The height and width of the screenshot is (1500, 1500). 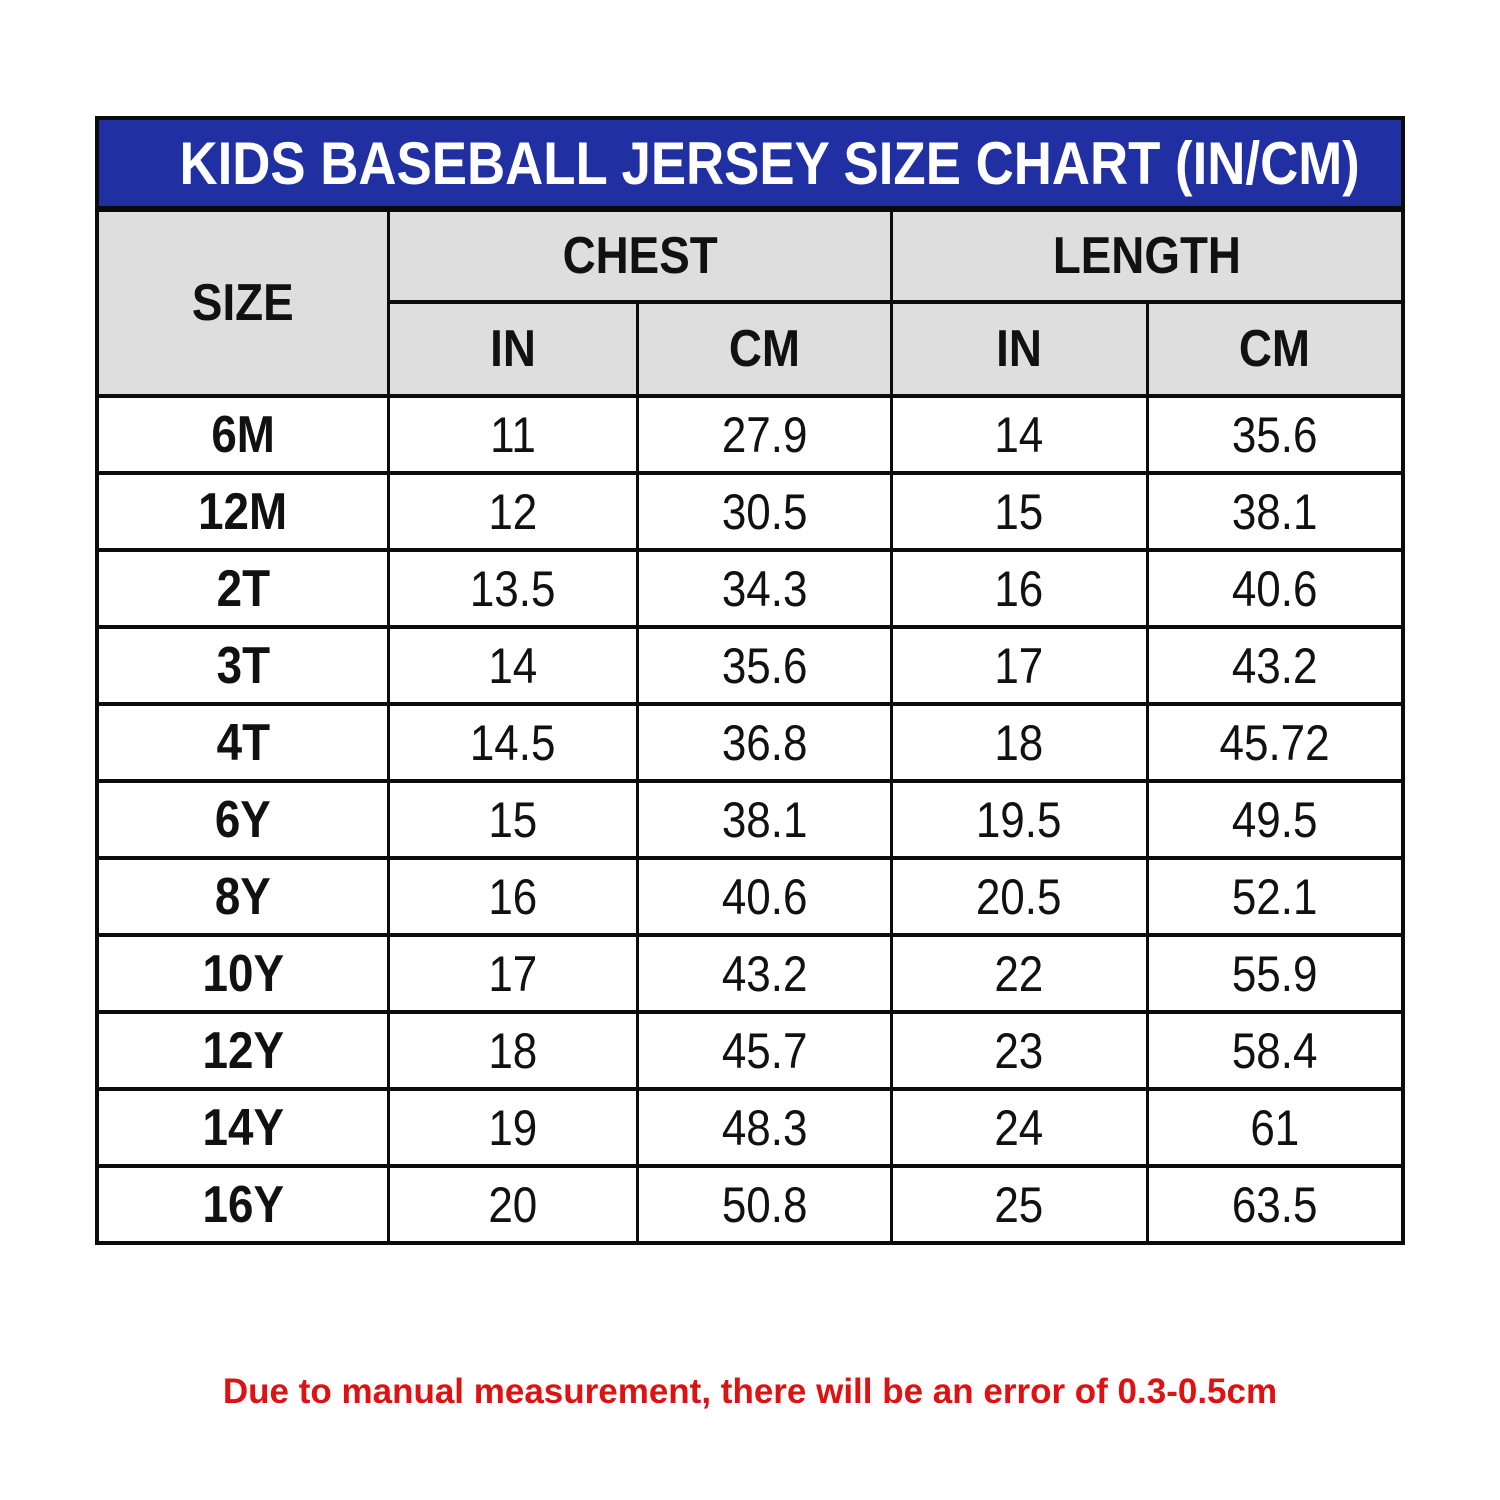 What do you see at coordinates (1275, 973) in the screenshot?
I see `length-cm-cell: 55.9` at bounding box center [1275, 973].